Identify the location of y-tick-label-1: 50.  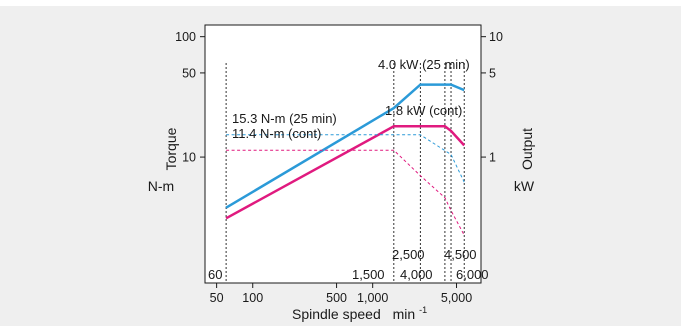
(189, 73).